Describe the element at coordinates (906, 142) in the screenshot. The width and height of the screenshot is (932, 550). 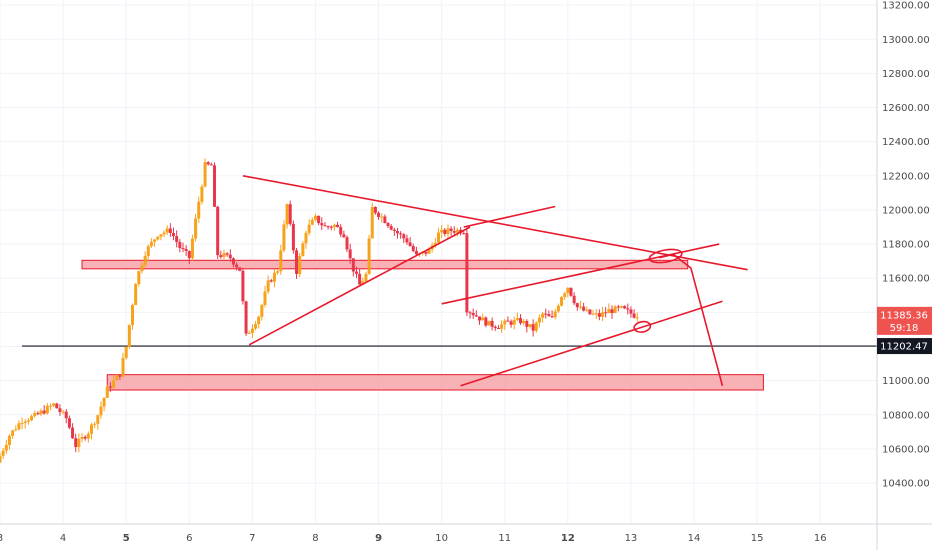
I see `price-tick-label: 12400.00` at that location.